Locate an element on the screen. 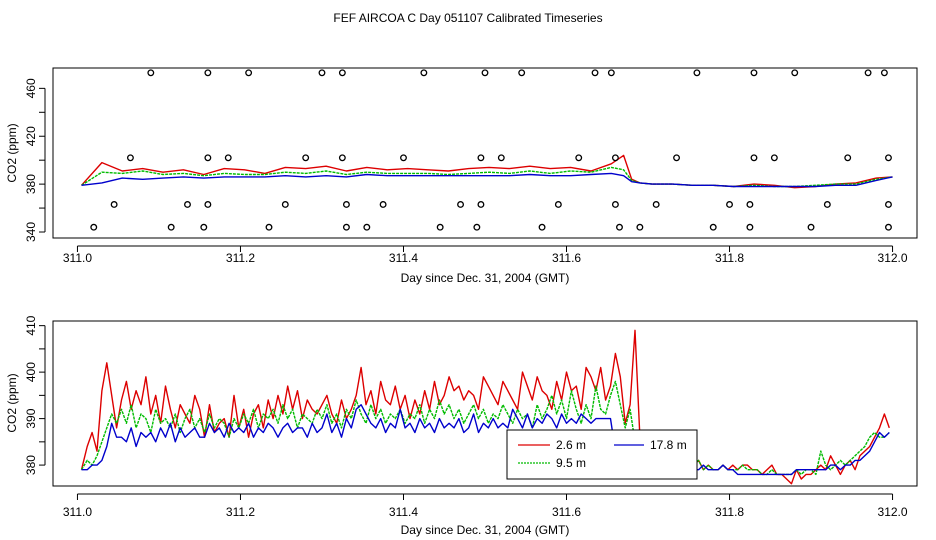 Image resolution: width=936 pixels, height=540 pixels. series-line-9-5-m is located at coordinates (487, 177).